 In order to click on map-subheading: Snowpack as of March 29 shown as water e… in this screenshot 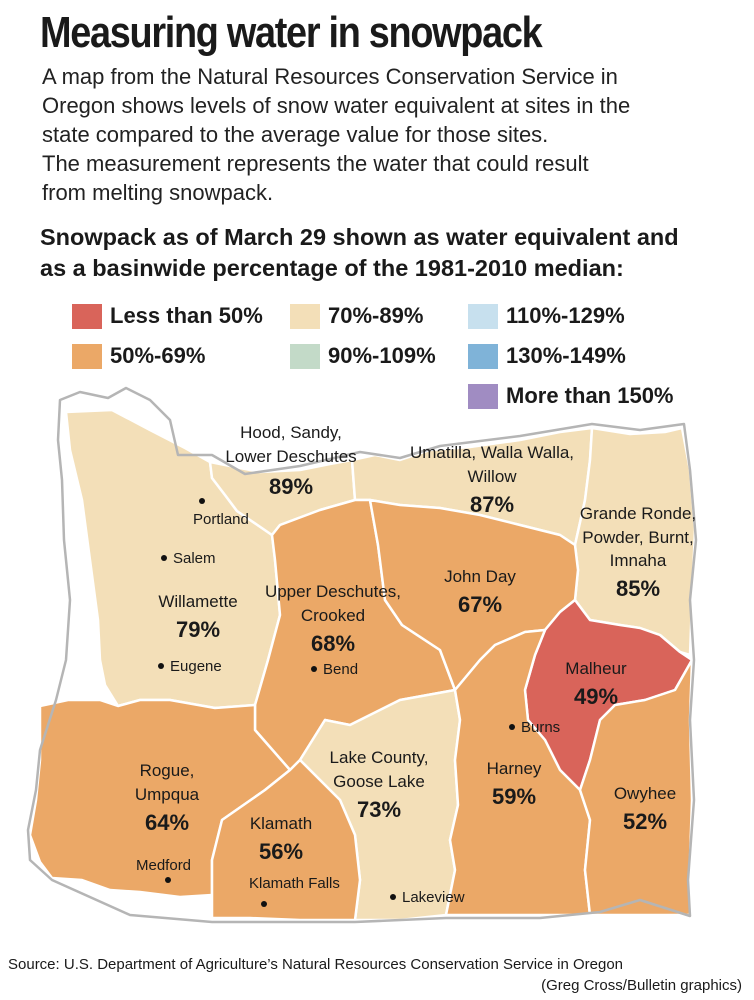, I will do `click(390, 253)`.